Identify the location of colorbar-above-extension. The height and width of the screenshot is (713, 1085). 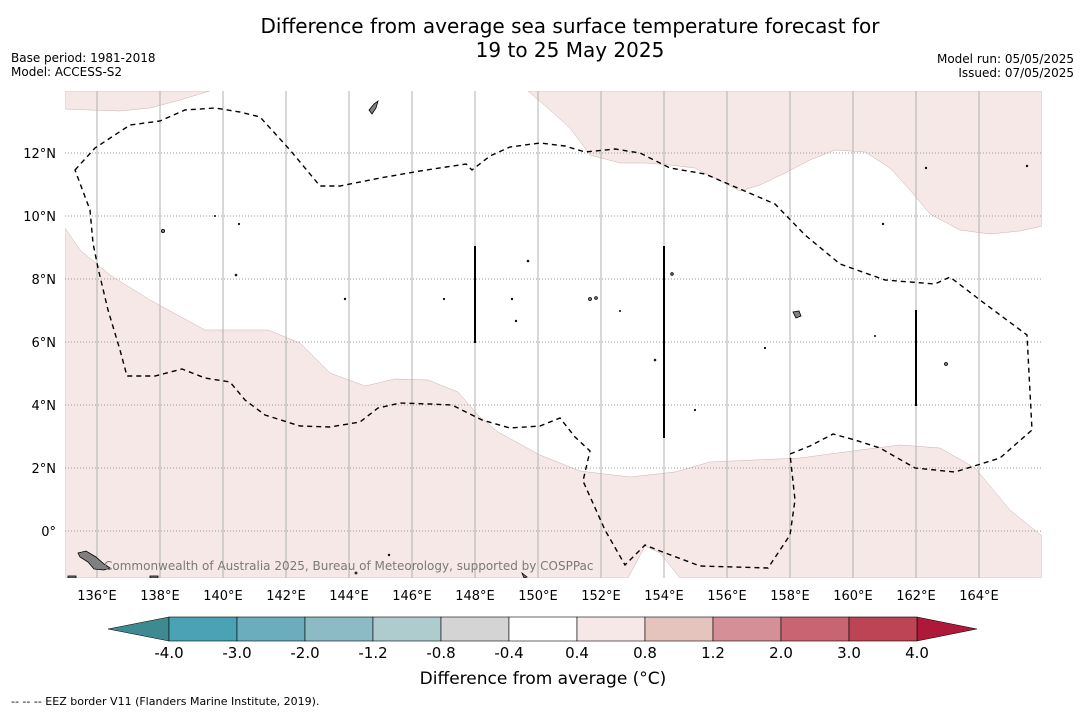
(947, 629).